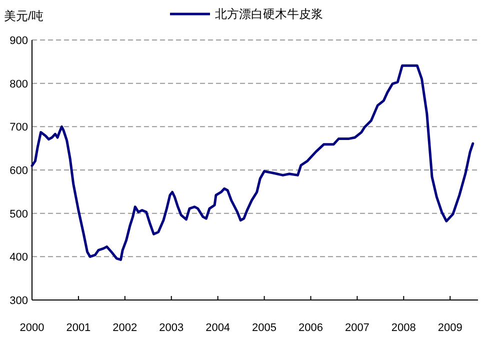 This screenshot has width=481, height=341. What do you see at coordinates (19, 301) in the screenshot?
I see `y-tick-label: 300` at bounding box center [19, 301].